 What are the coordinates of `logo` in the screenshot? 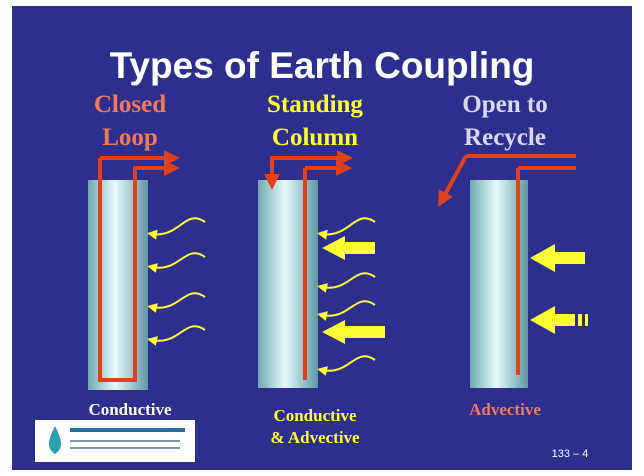 It's located at (115, 441).